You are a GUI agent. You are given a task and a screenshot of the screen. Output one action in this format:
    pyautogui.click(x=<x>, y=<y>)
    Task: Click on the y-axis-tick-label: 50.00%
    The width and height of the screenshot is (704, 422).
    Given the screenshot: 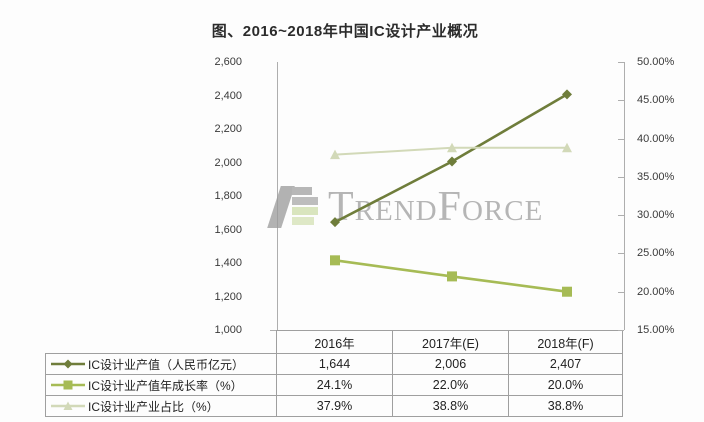 What is the action you would take?
    pyautogui.click(x=656, y=62)
    